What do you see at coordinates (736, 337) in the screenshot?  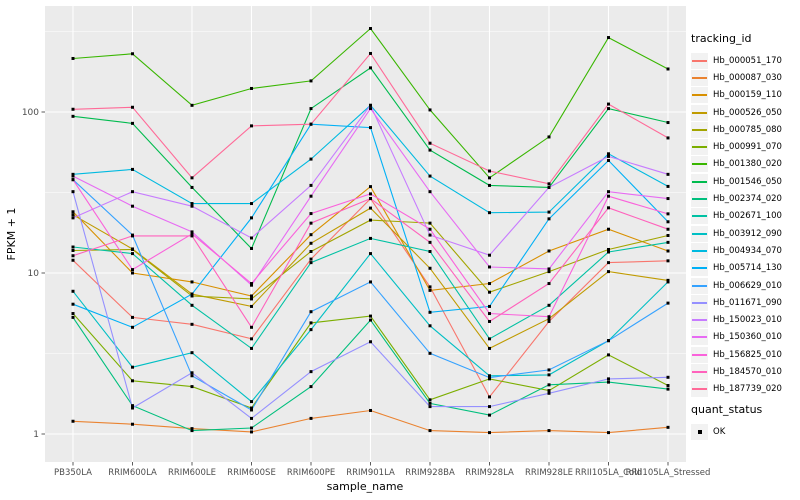 I see `legend-item: Hb_150360_010` at bounding box center [736, 337].